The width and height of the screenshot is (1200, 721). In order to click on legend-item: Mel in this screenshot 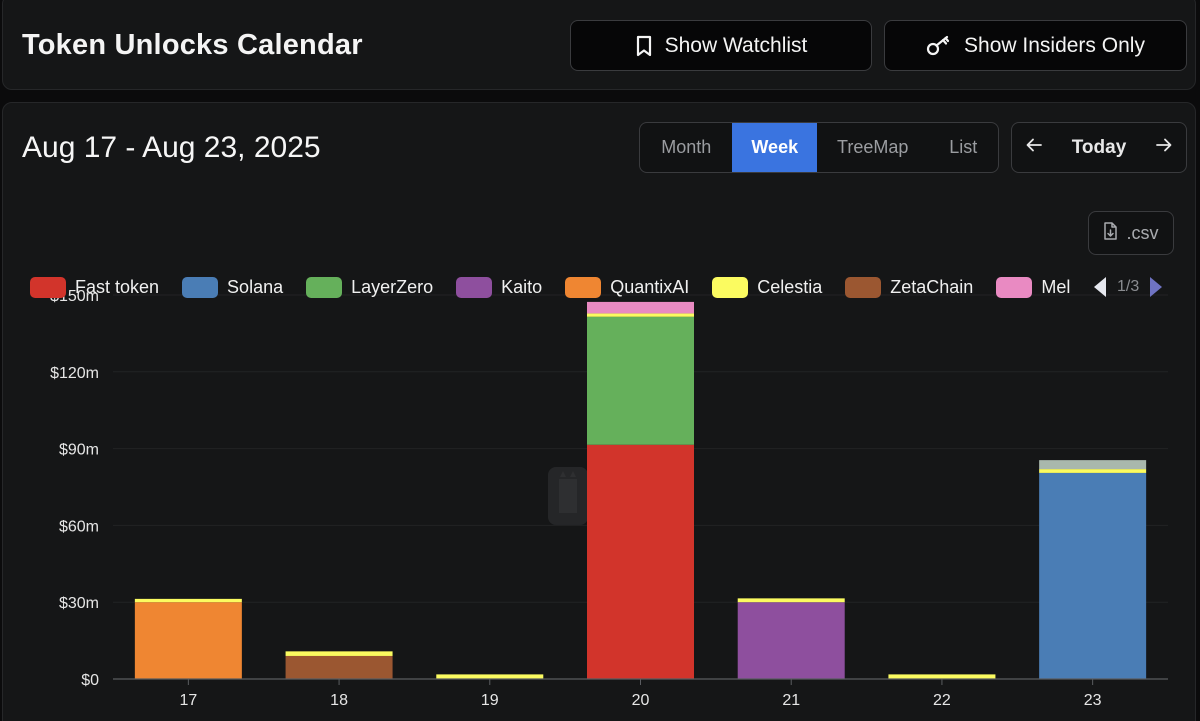, I will do `click(1033, 287)`.